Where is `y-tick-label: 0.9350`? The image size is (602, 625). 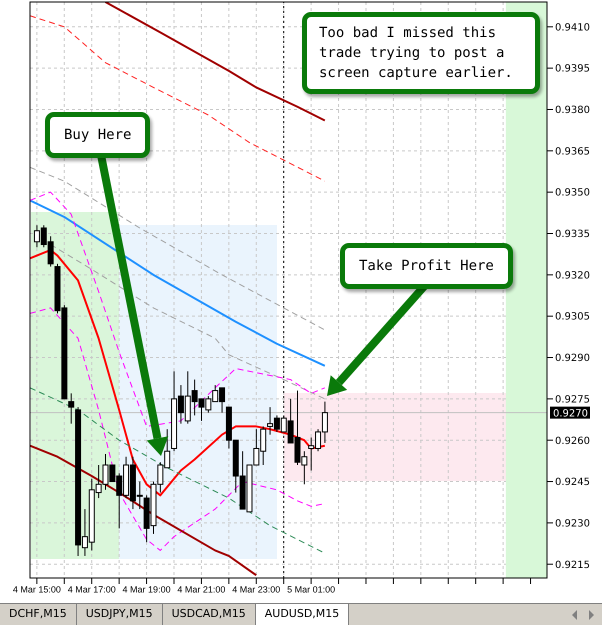
y-tick-label: 0.9350 is located at coordinates (572, 193).